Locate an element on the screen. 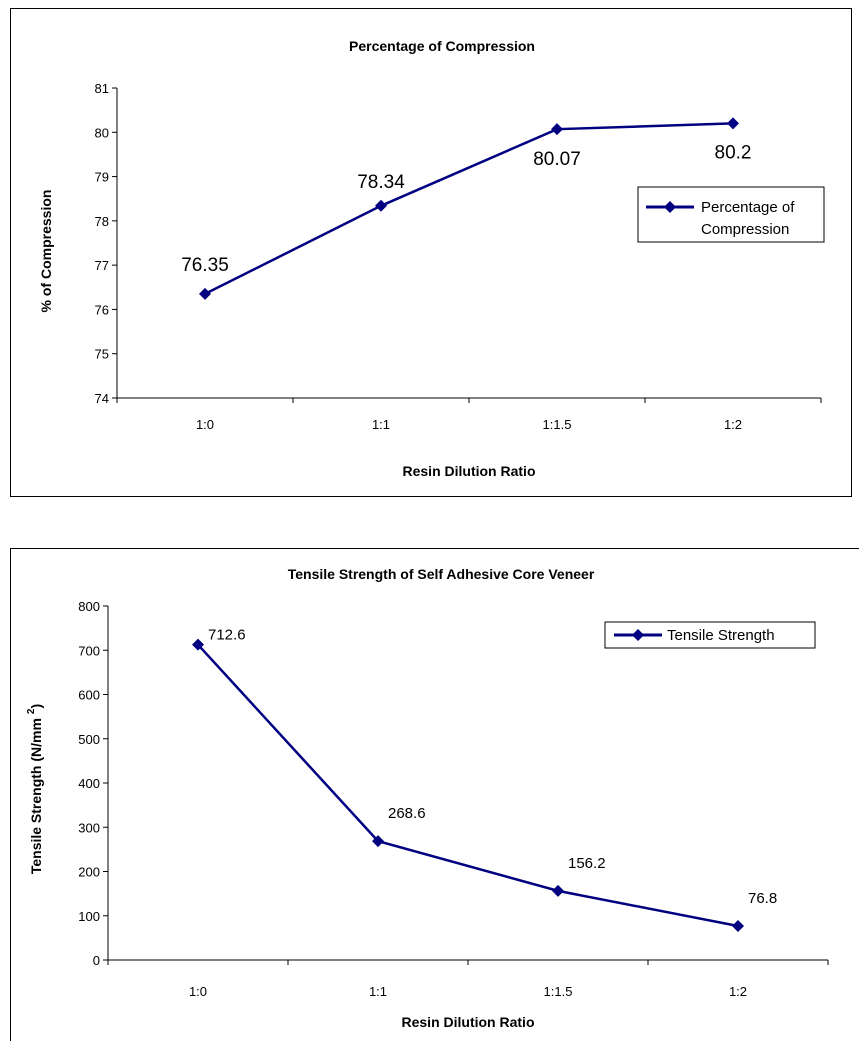 The image size is (859, 1042). y-tick-label: 74 is located at coordinates (102, 398).